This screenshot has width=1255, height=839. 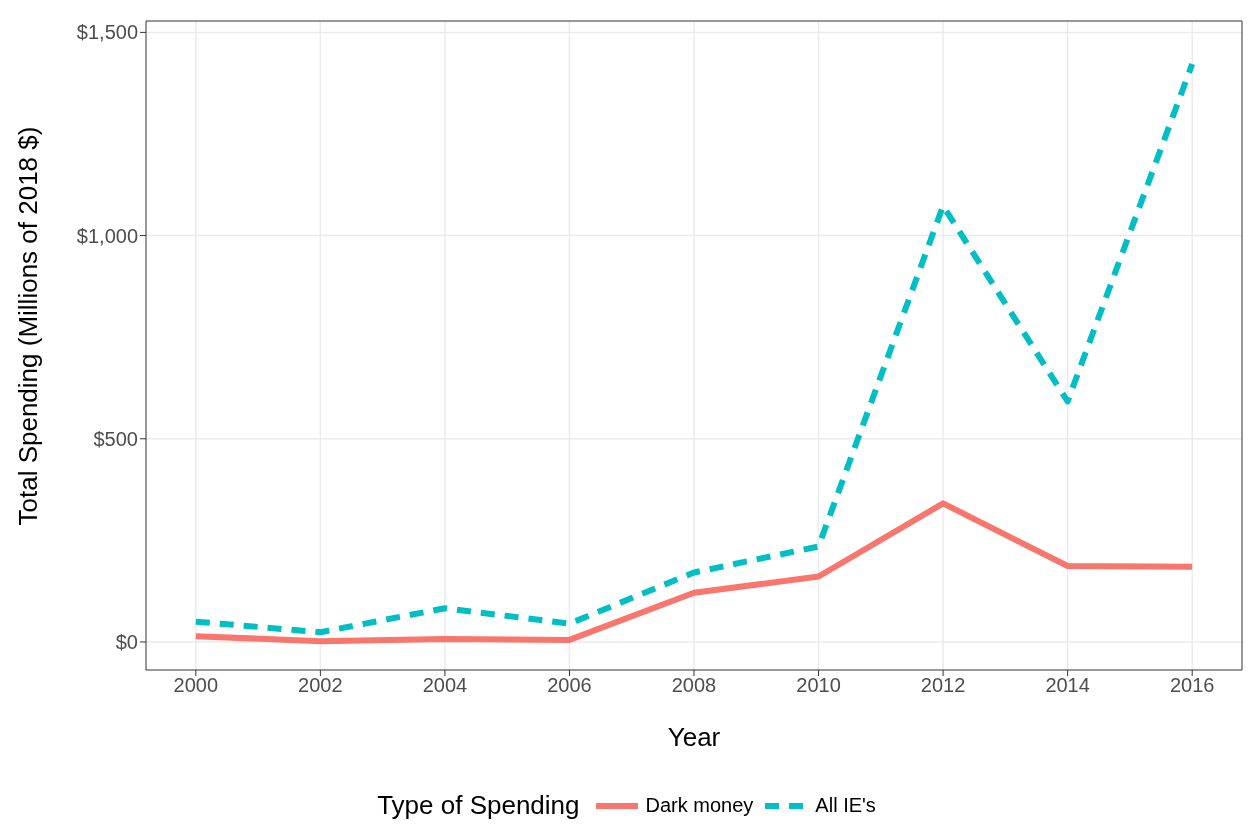 What do you see at coordinates (320, 685) in the screenshot?
I see `x-tick-label: 2002` at bounding box center [320, 685].